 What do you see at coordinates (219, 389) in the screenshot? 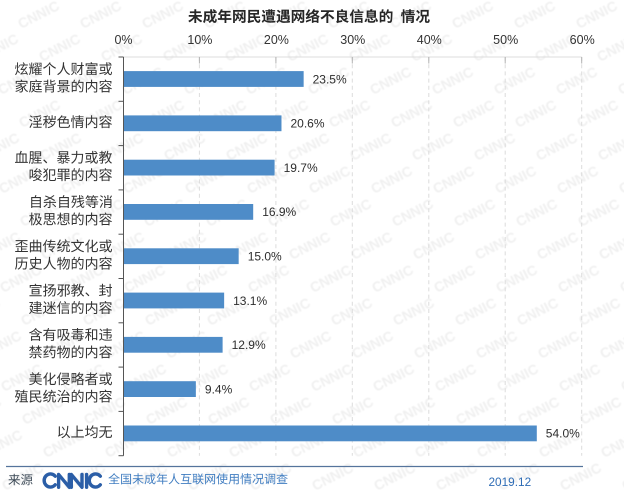
I see `svg-text: 9.4%` at bounding box center [219, 389].